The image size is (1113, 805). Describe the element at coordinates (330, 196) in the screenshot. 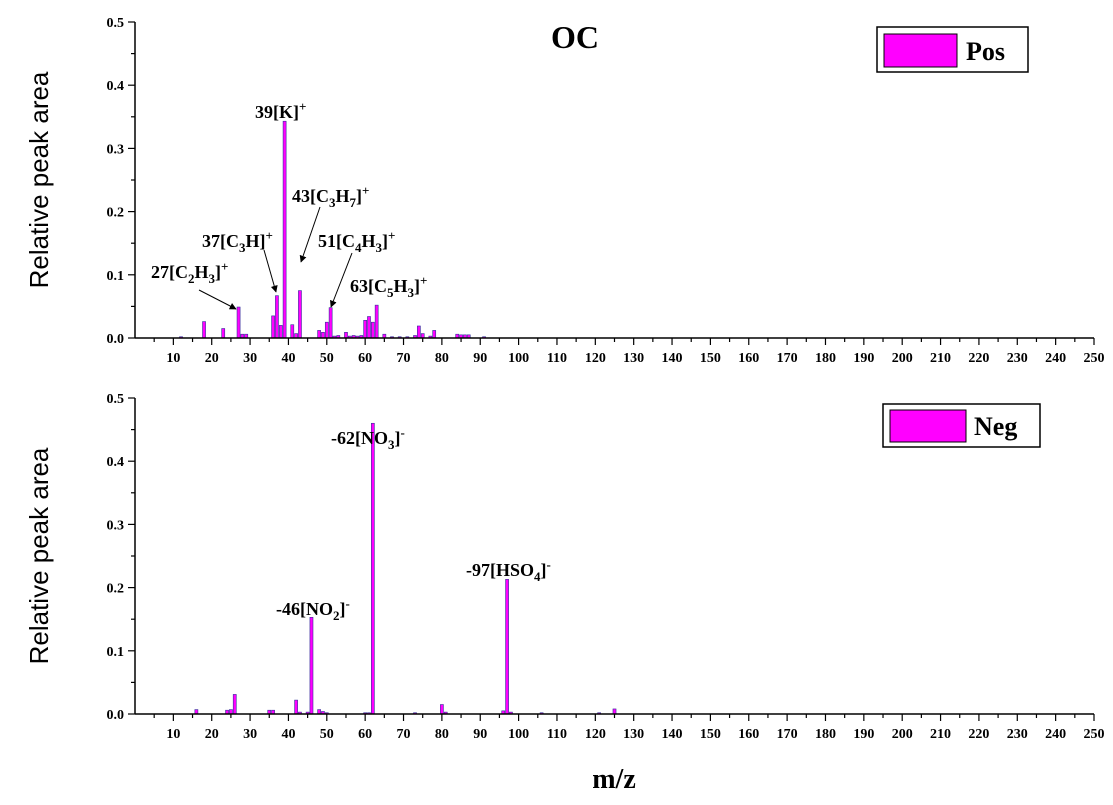

I see `annotation-43-c3h7: 43[C3H7]+` at that location.